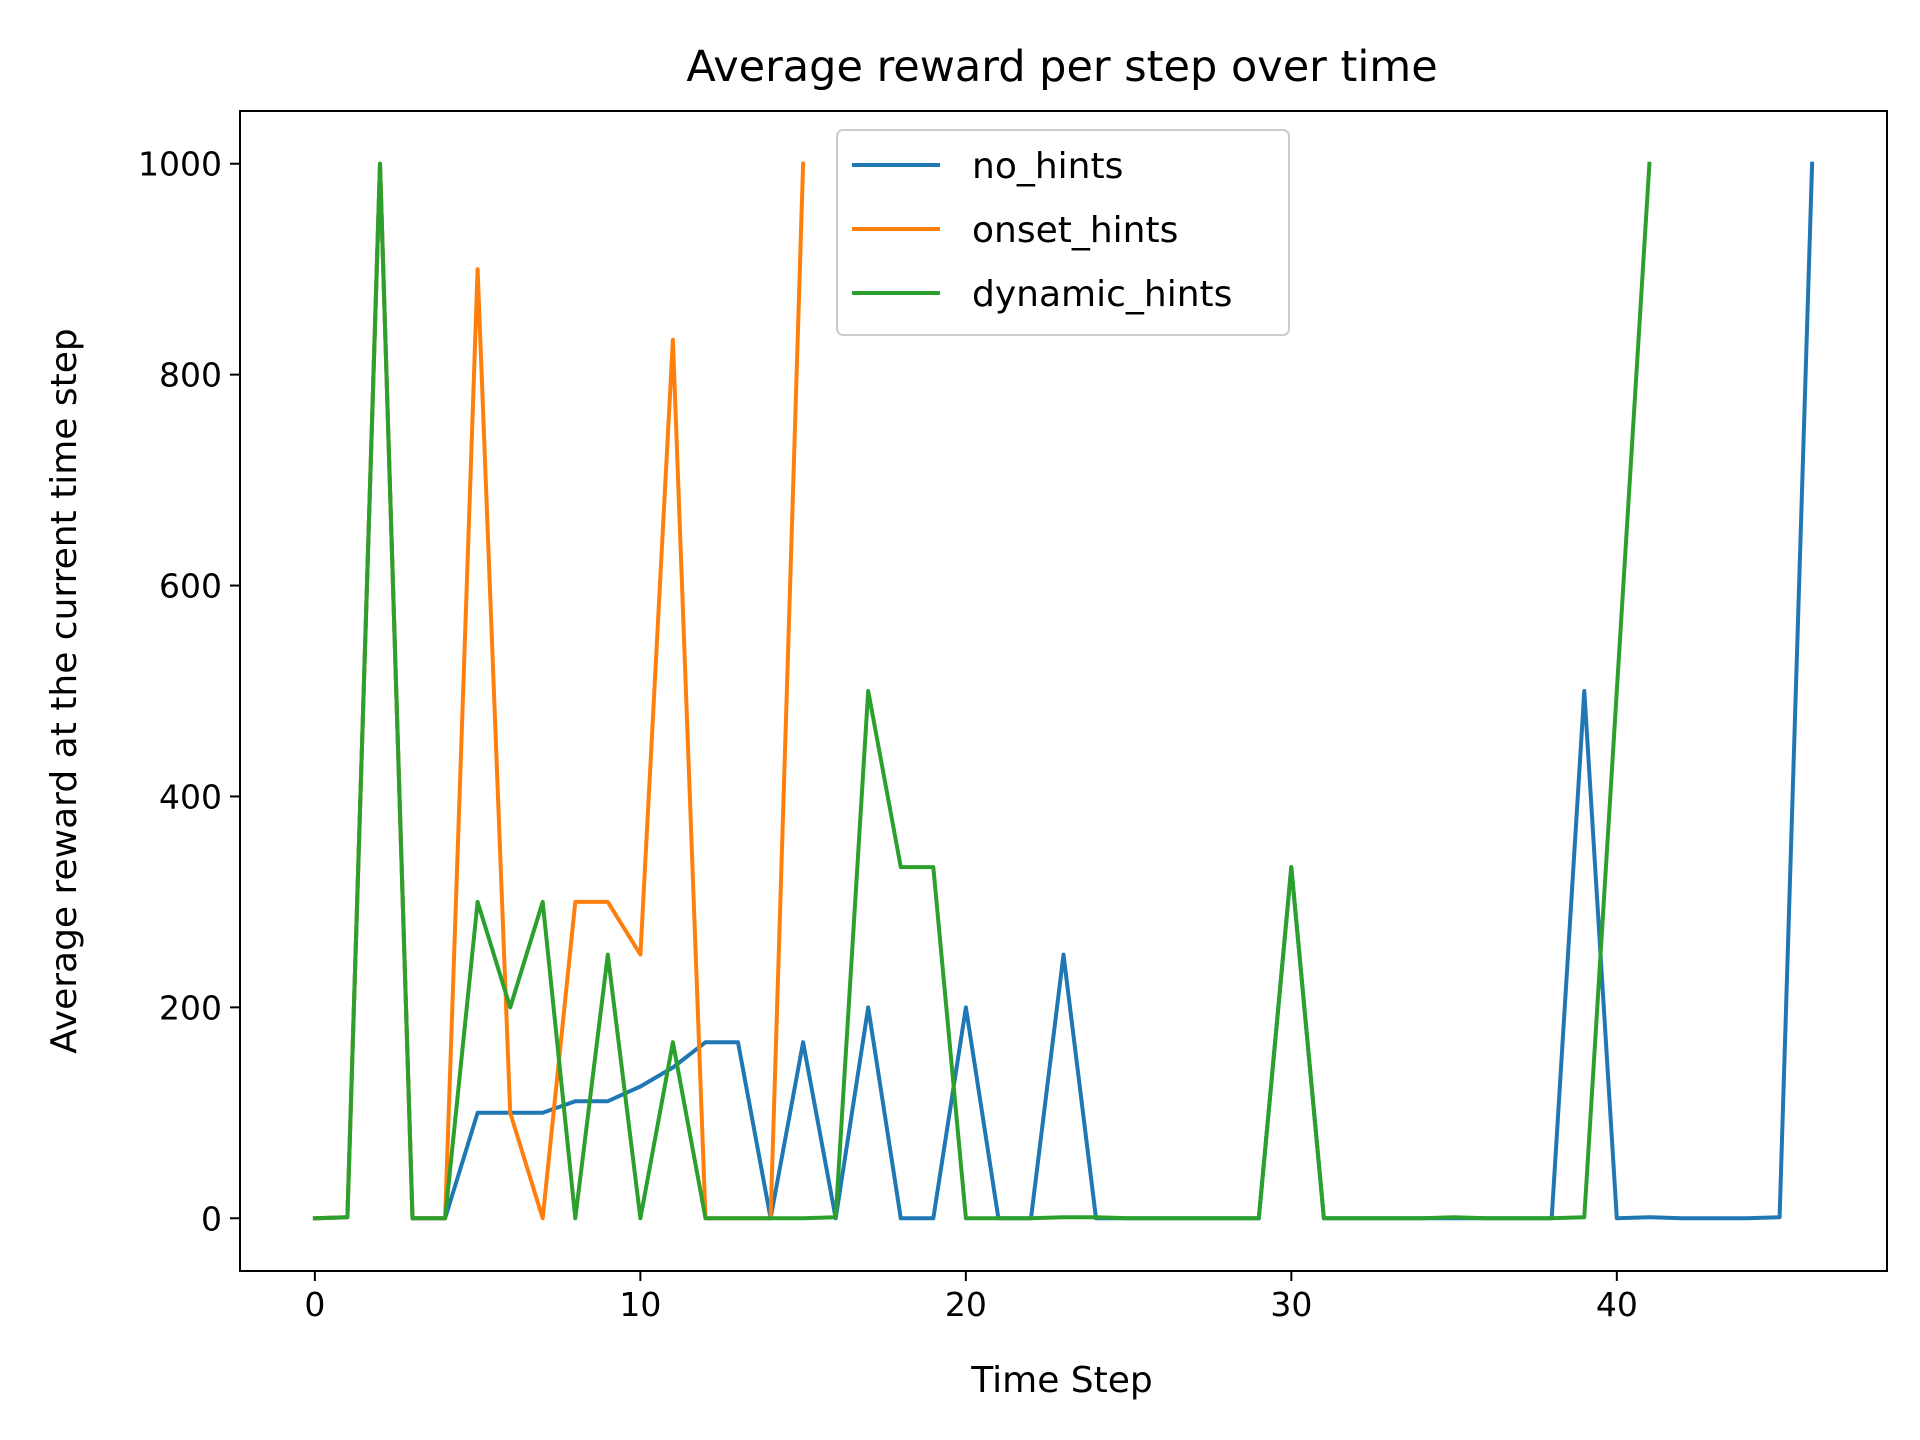  I want to click on x-axis: 0 10 20 30 40, so click(971, 1297).